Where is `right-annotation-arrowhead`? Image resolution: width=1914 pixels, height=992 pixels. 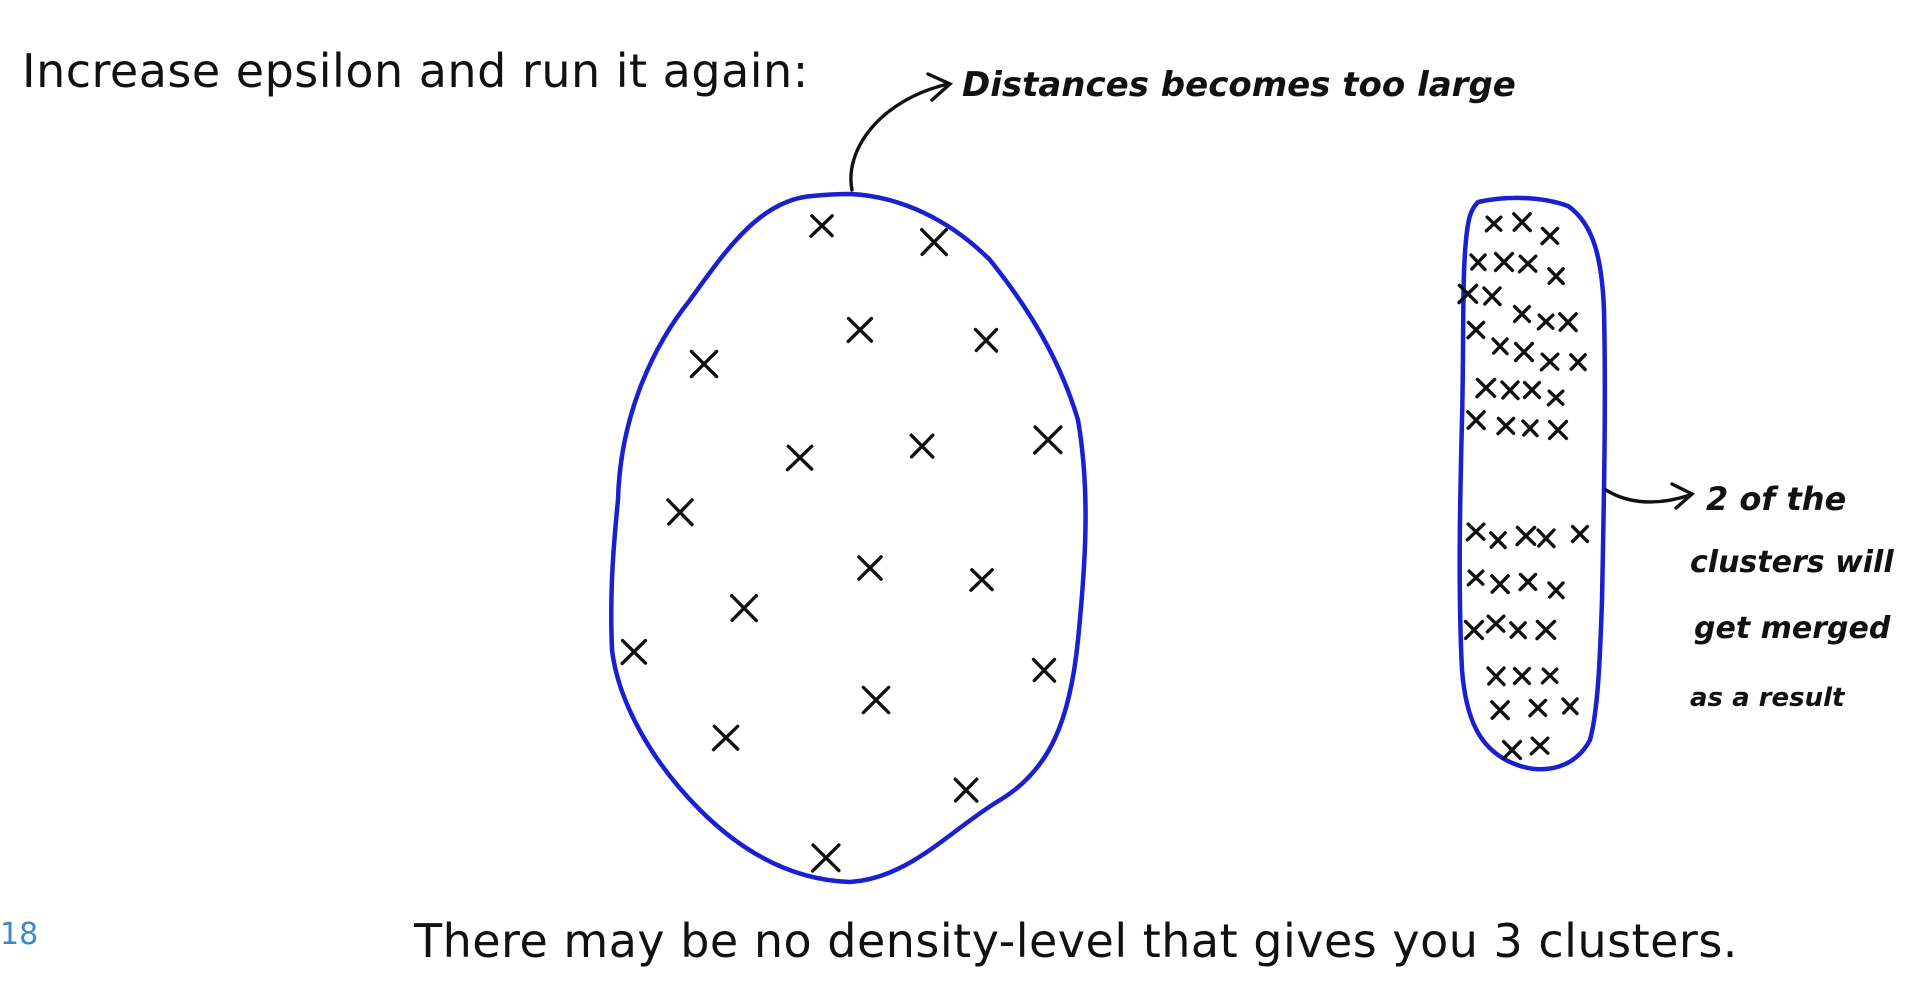
right-annotation-arrowhead is located at coordinates (1683, 496).